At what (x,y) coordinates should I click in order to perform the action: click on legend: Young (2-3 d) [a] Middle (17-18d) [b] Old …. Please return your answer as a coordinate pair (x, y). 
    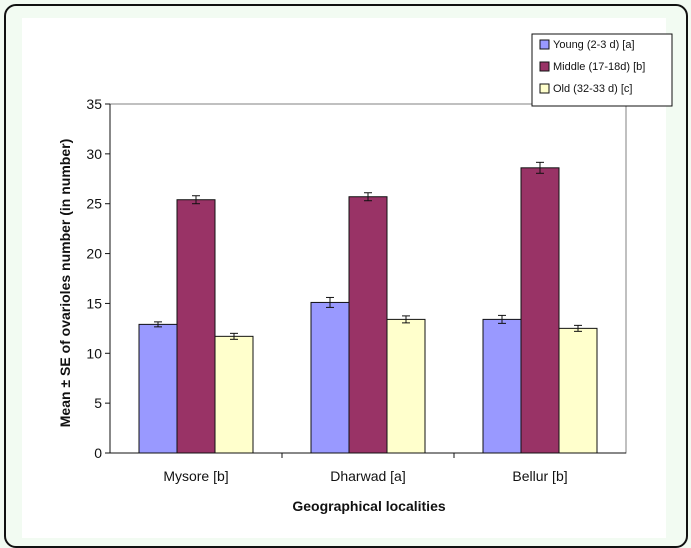
    Looking at the image, I should click on (602, 70).